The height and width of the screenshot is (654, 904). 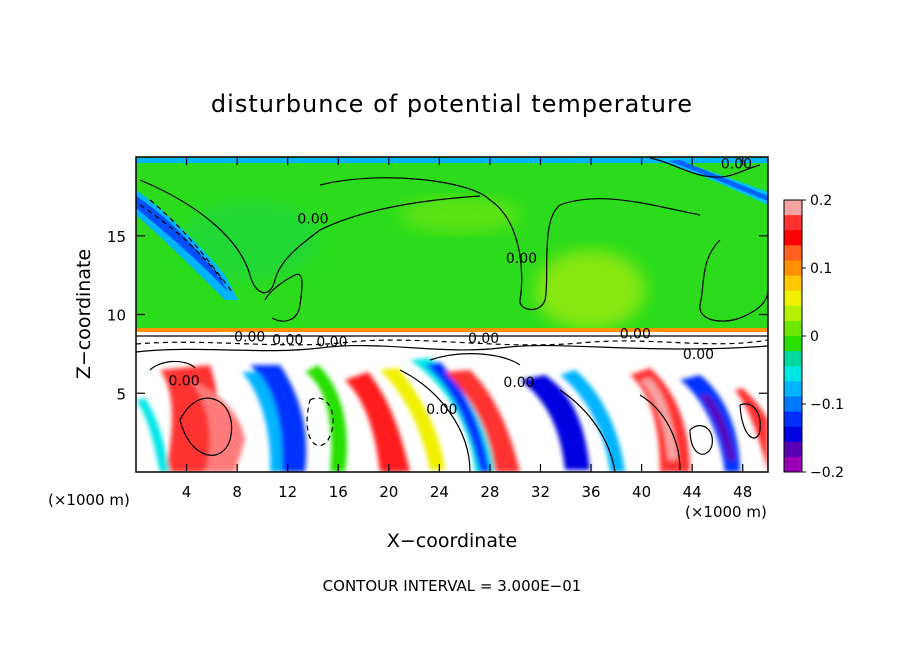 What do you see at coordinates (452, 541) in the screenshot?
I see `x-axis-label: X−coordinate` at bounding box center [452, 541].